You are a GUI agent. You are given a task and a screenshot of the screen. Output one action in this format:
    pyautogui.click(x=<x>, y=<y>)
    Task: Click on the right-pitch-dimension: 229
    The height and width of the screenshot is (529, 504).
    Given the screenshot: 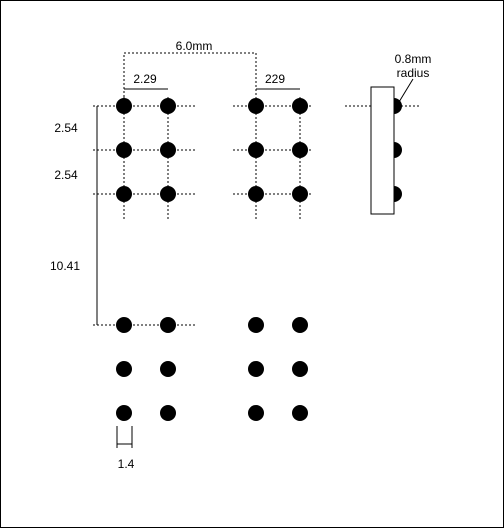 What is the action you would take?
    pyautogui.click(x=278, y=81)
    